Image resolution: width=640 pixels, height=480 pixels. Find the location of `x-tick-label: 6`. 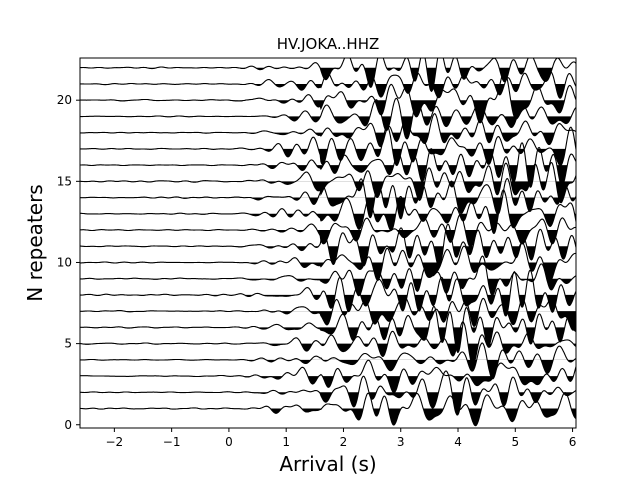

x-tick-label: 6 is located at coordinates (573, 442).